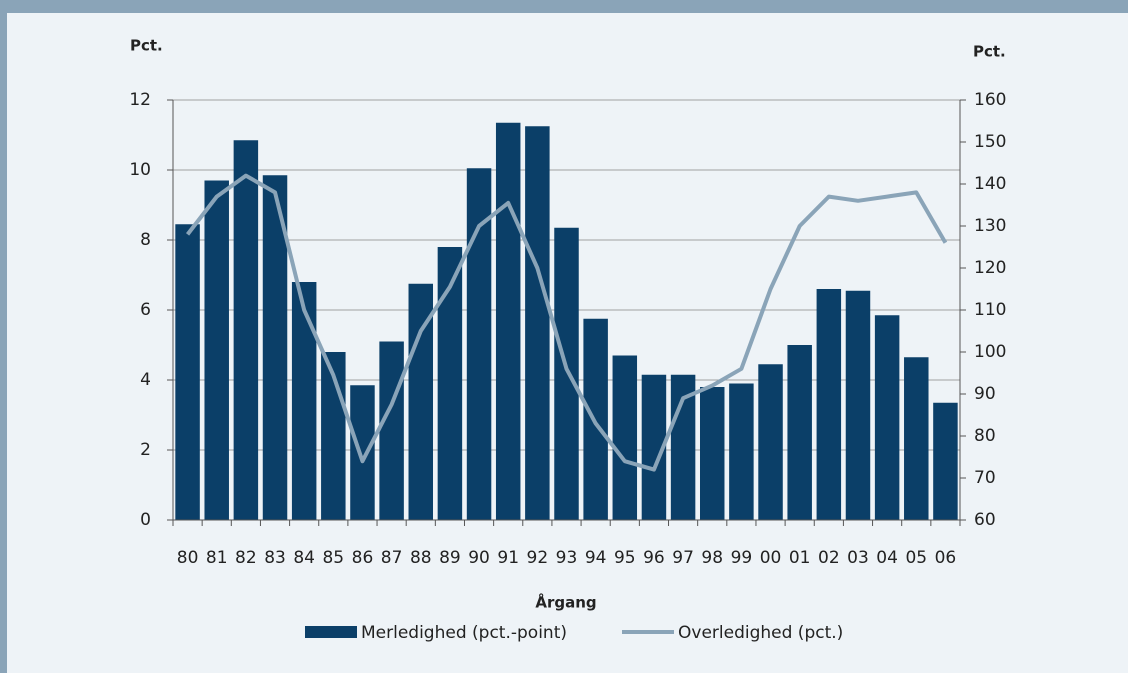 The width and height of the screenshot is (1128, 673). What do you see at coordinates (564, 6) in the screenshot?
I see `header-band` at bounding box center [564, 6].